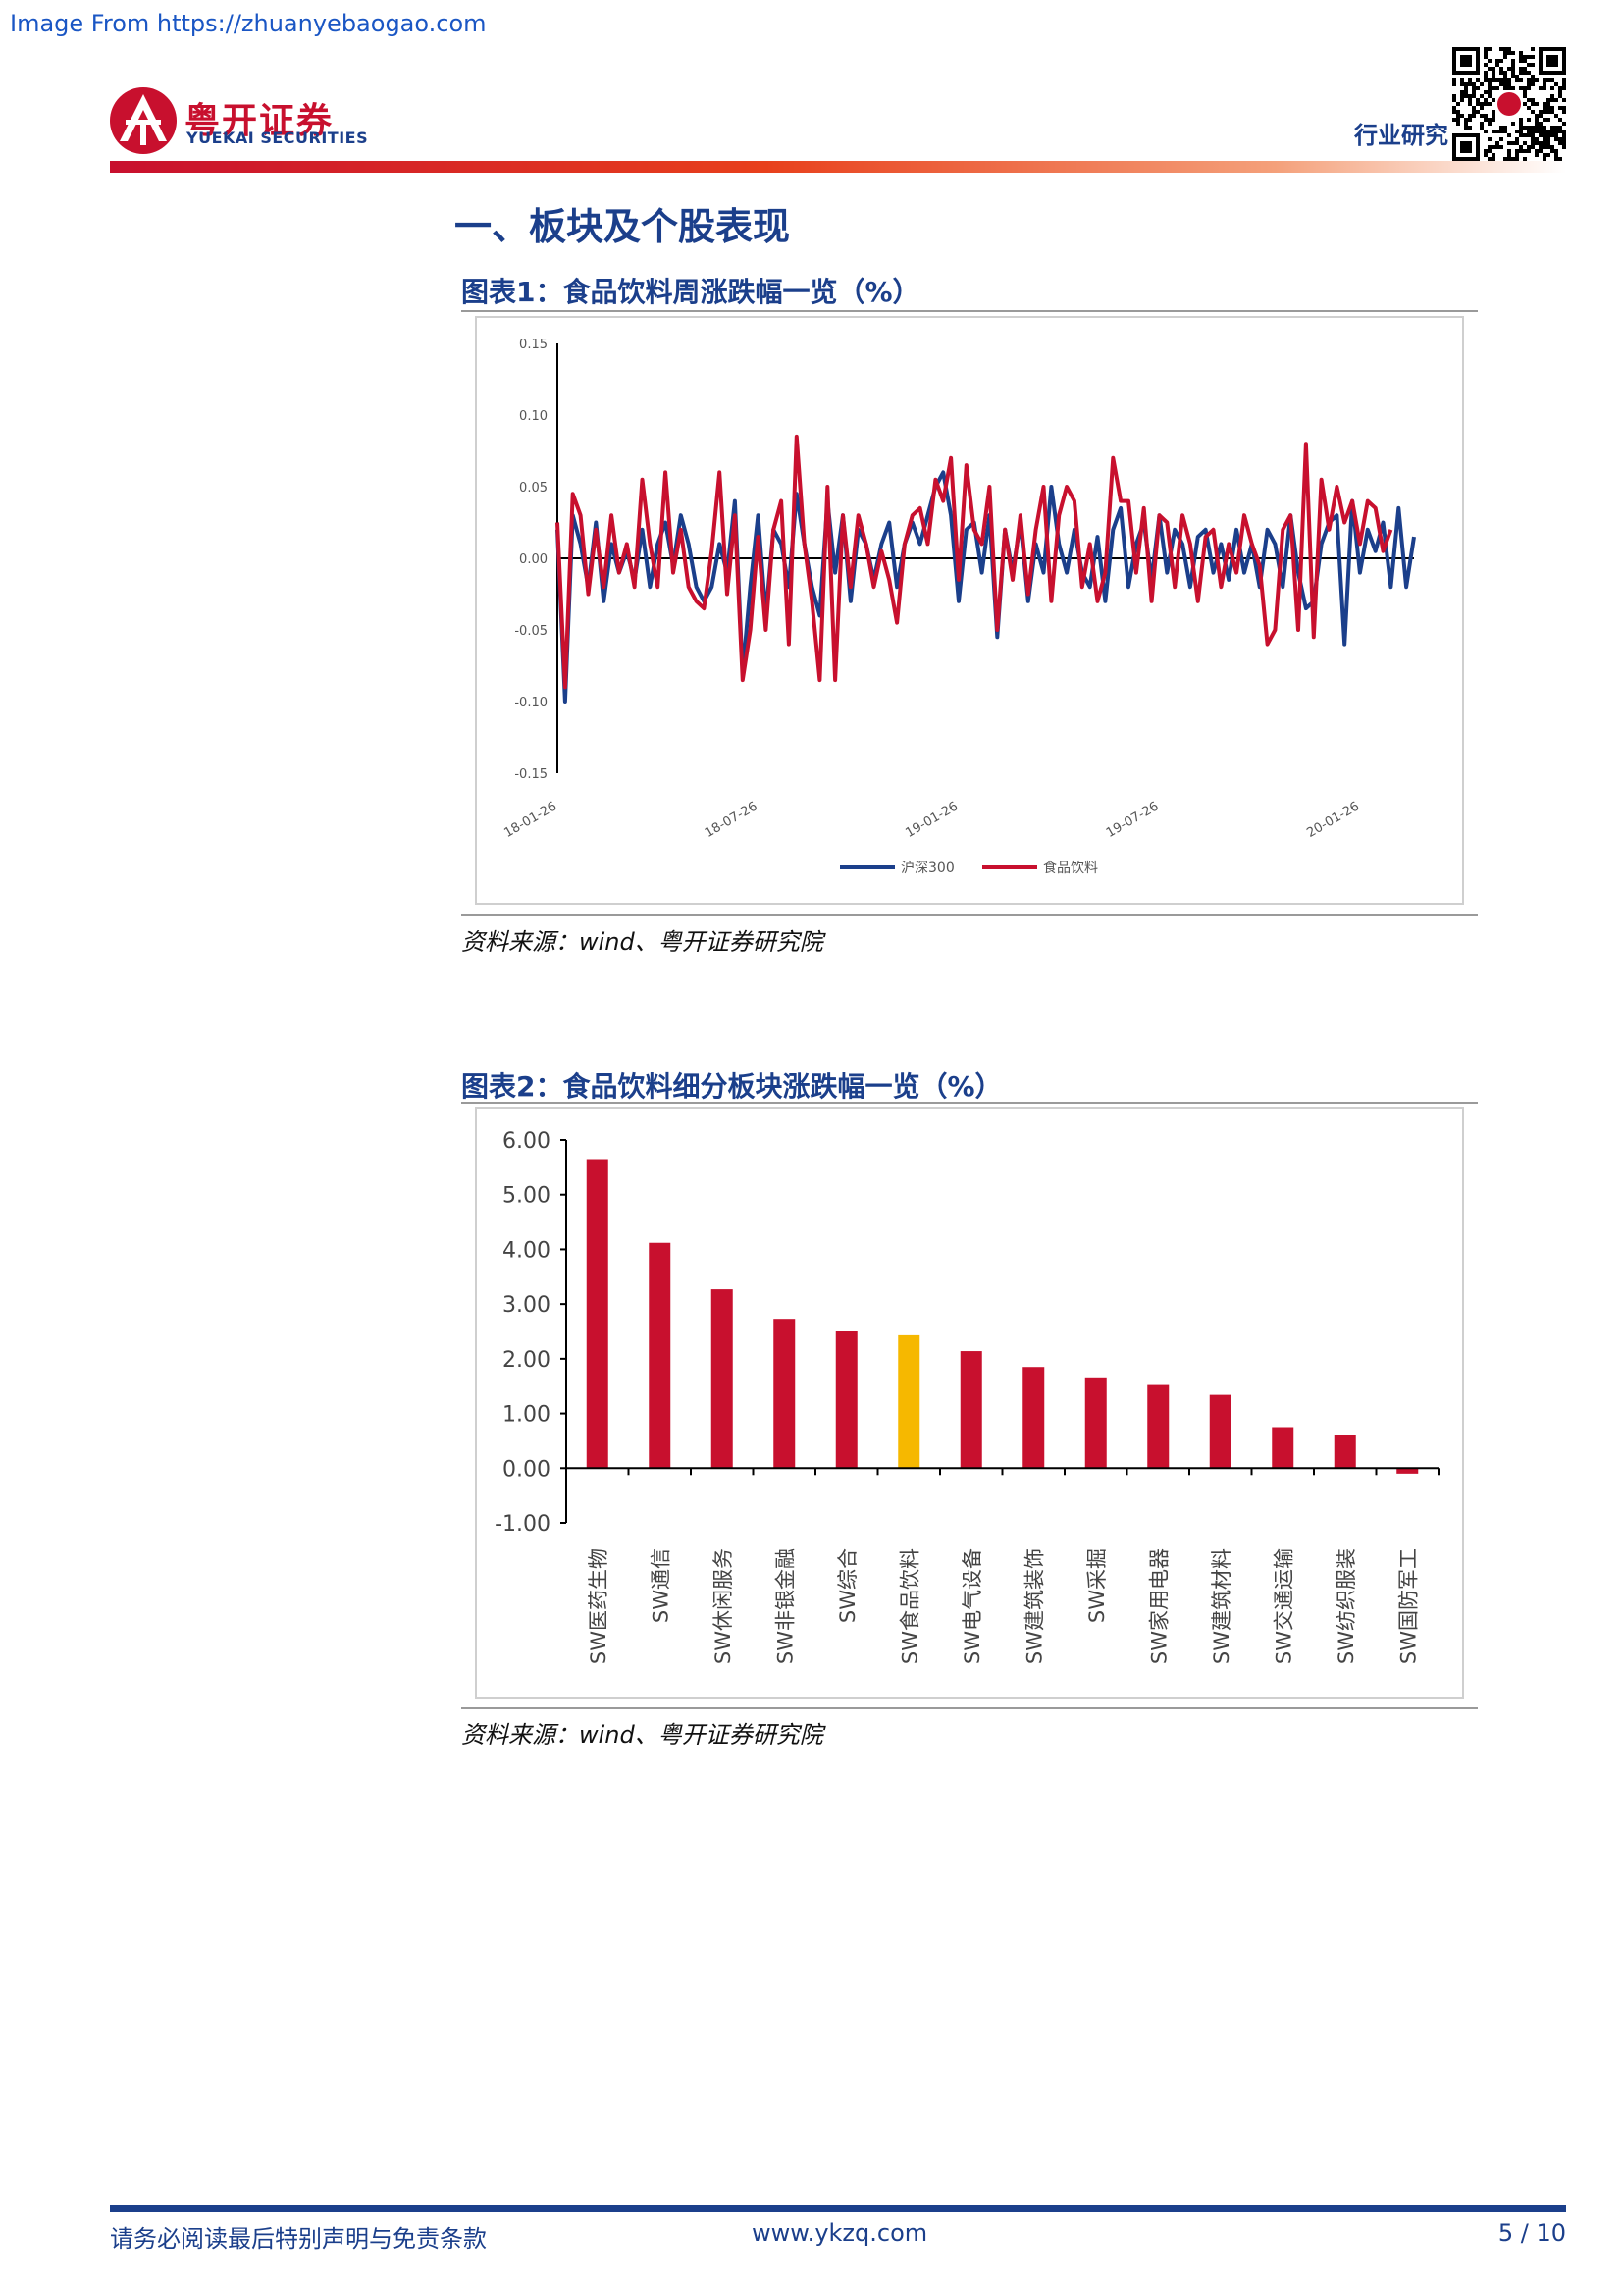 This screenshot has height=2296, width=1624. Describe the element at coordinates (248, 23) in the screenshot. I see `watermark-link: Image From https://zhuanyebaogao.com` at that location.